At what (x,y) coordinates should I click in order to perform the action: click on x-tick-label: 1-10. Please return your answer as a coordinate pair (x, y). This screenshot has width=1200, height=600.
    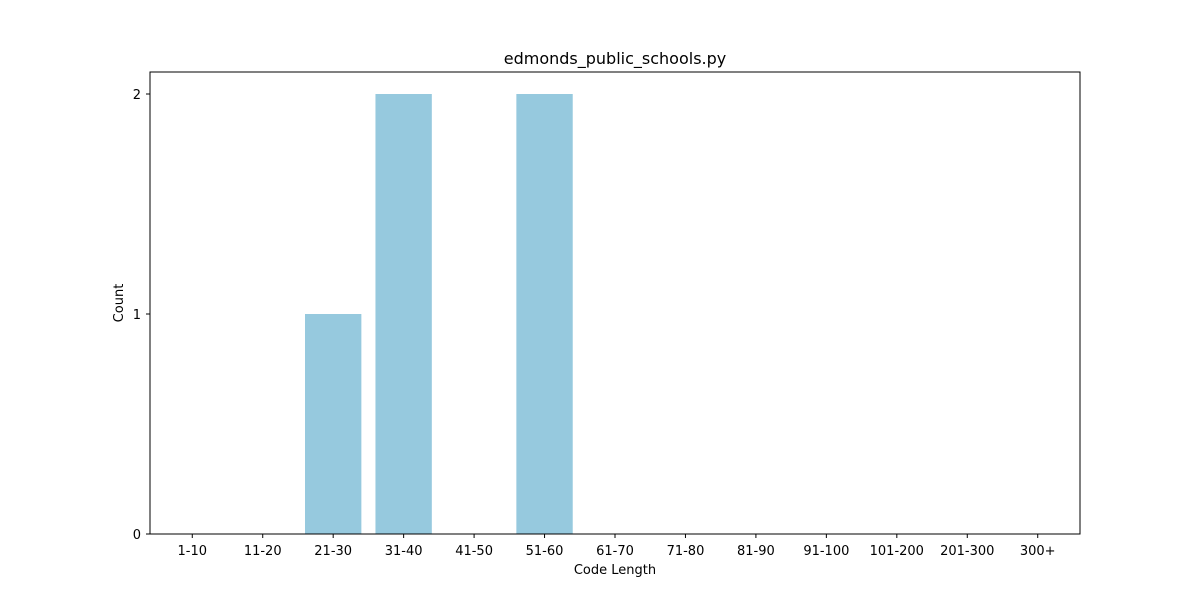
    Looking at the image, I should click on (193, 551).